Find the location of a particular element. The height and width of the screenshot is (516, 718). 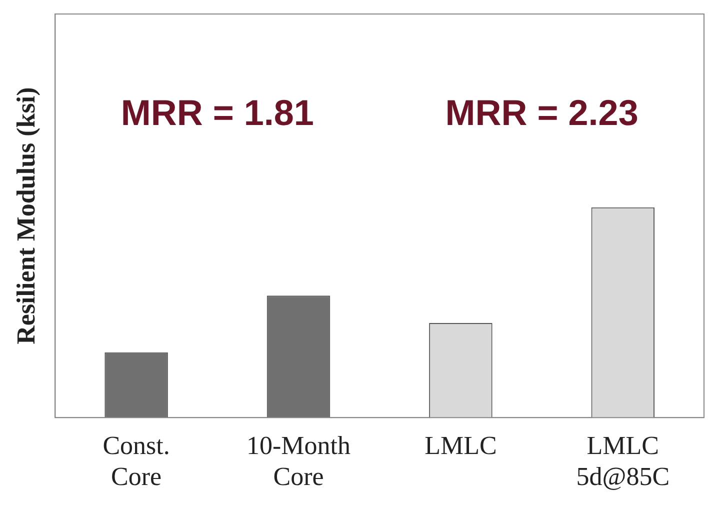

x-tick-label: 10-Month Core is located at coordinates (298, 461).